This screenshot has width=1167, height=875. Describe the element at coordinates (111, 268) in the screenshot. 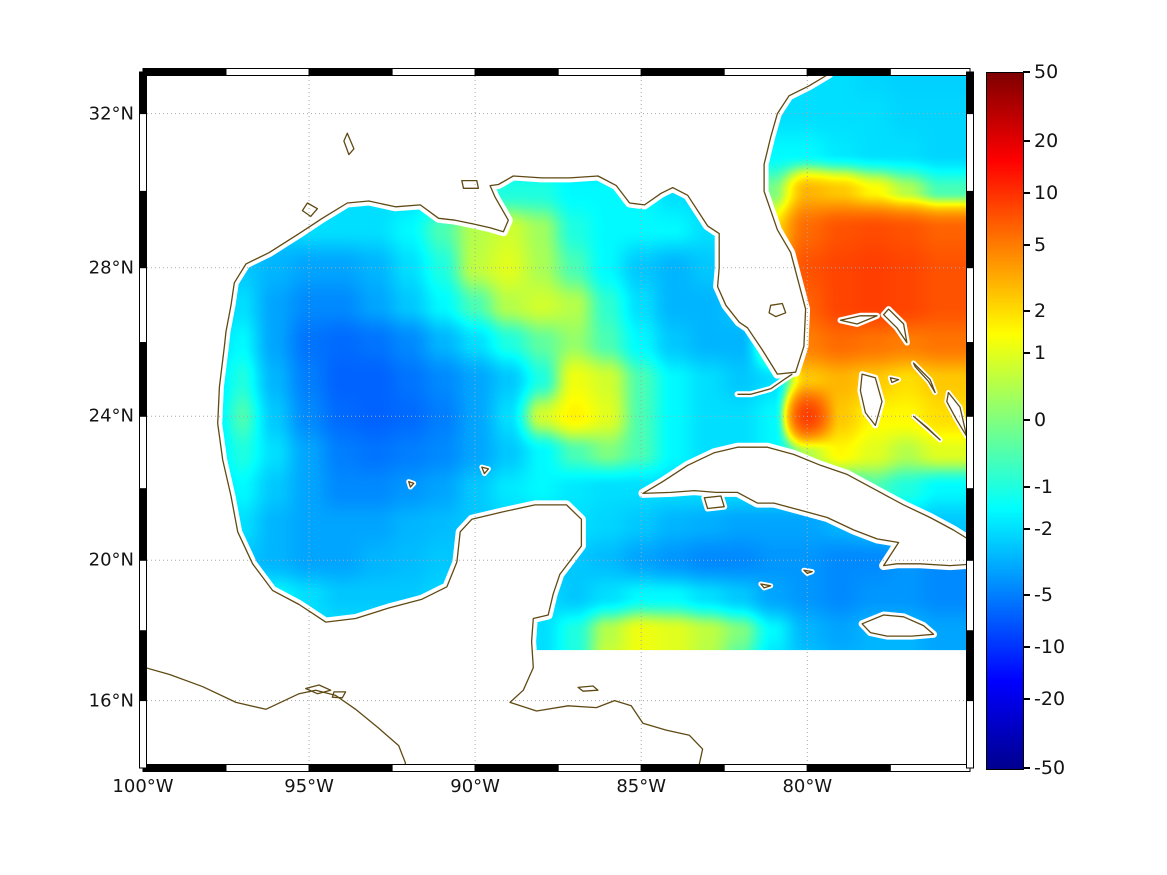

I see `y-axis-tick-label: 28°N` at that location.